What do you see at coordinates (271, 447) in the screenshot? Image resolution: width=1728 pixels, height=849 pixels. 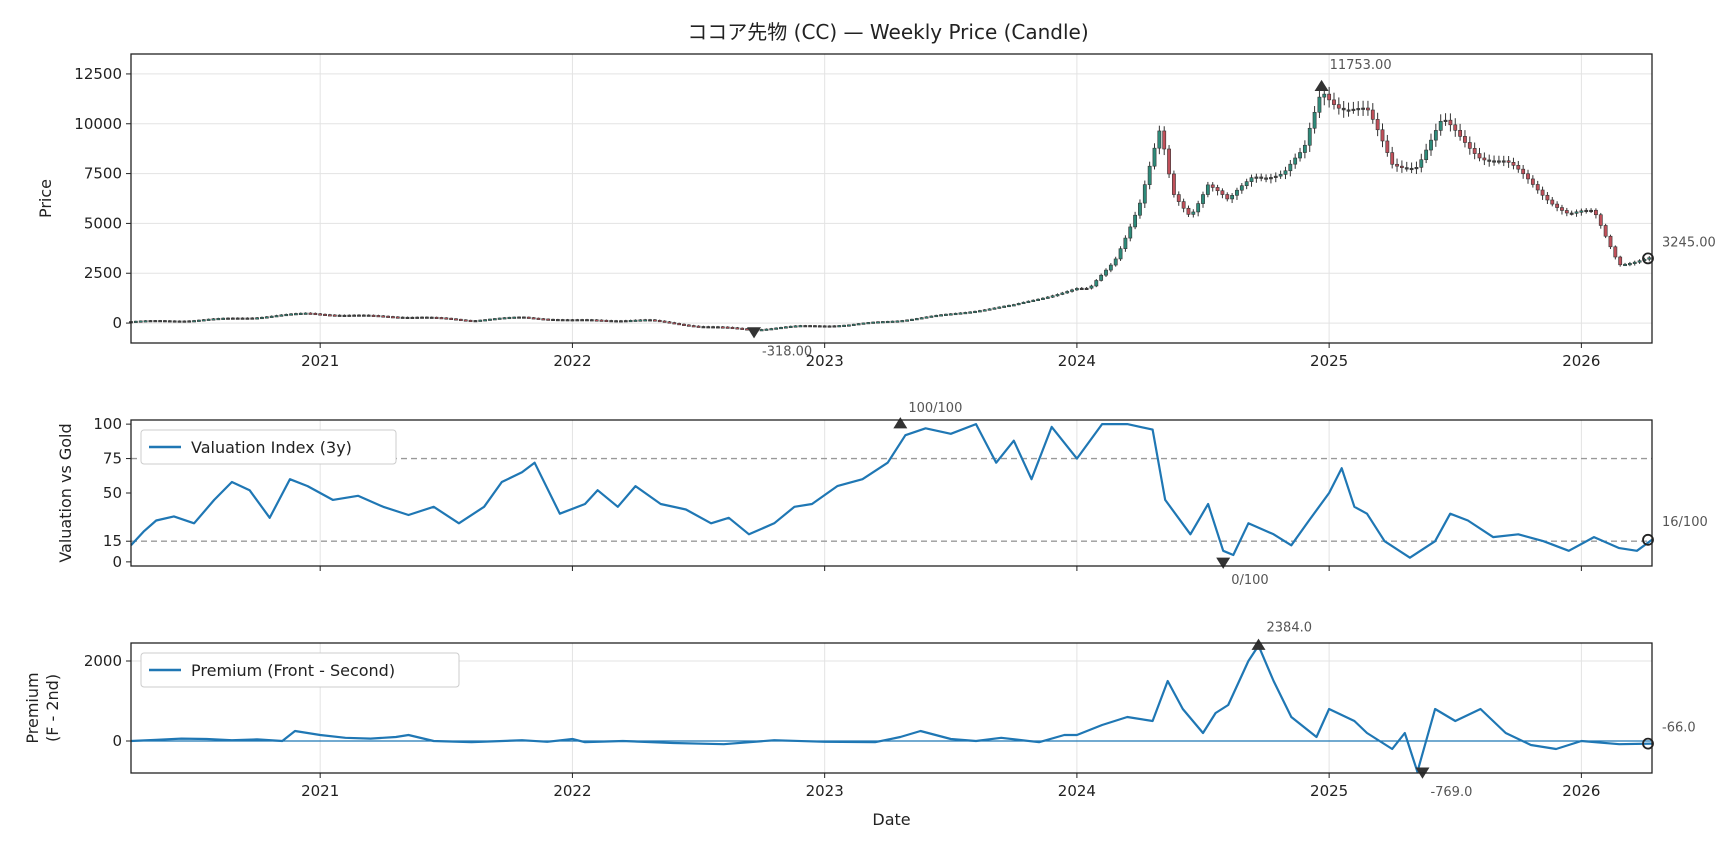 I see `valuation-legend-label: Valuation Index (3y)` at bounding box center [271, 447].